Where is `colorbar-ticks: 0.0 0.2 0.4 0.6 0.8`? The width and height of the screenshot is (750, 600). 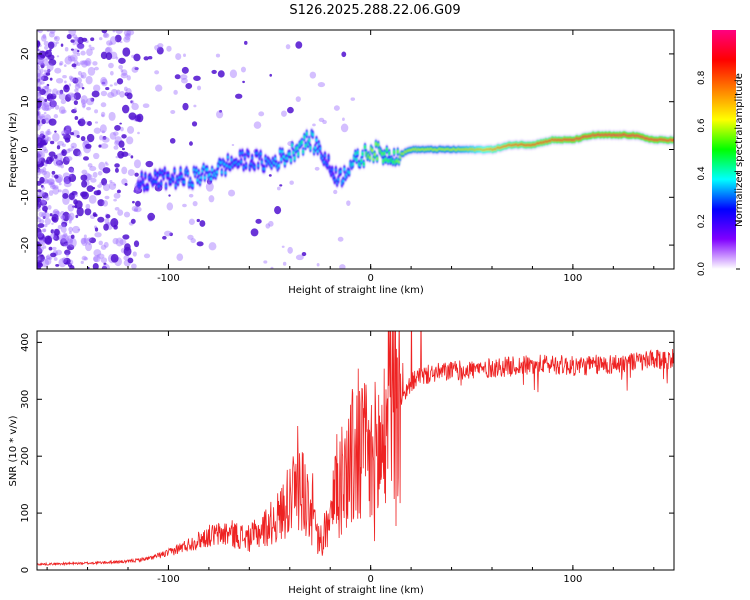 colorbar-ticks: 0.0 0.2 0.4 0.6 0.8 is located at coordinates (718, 173).